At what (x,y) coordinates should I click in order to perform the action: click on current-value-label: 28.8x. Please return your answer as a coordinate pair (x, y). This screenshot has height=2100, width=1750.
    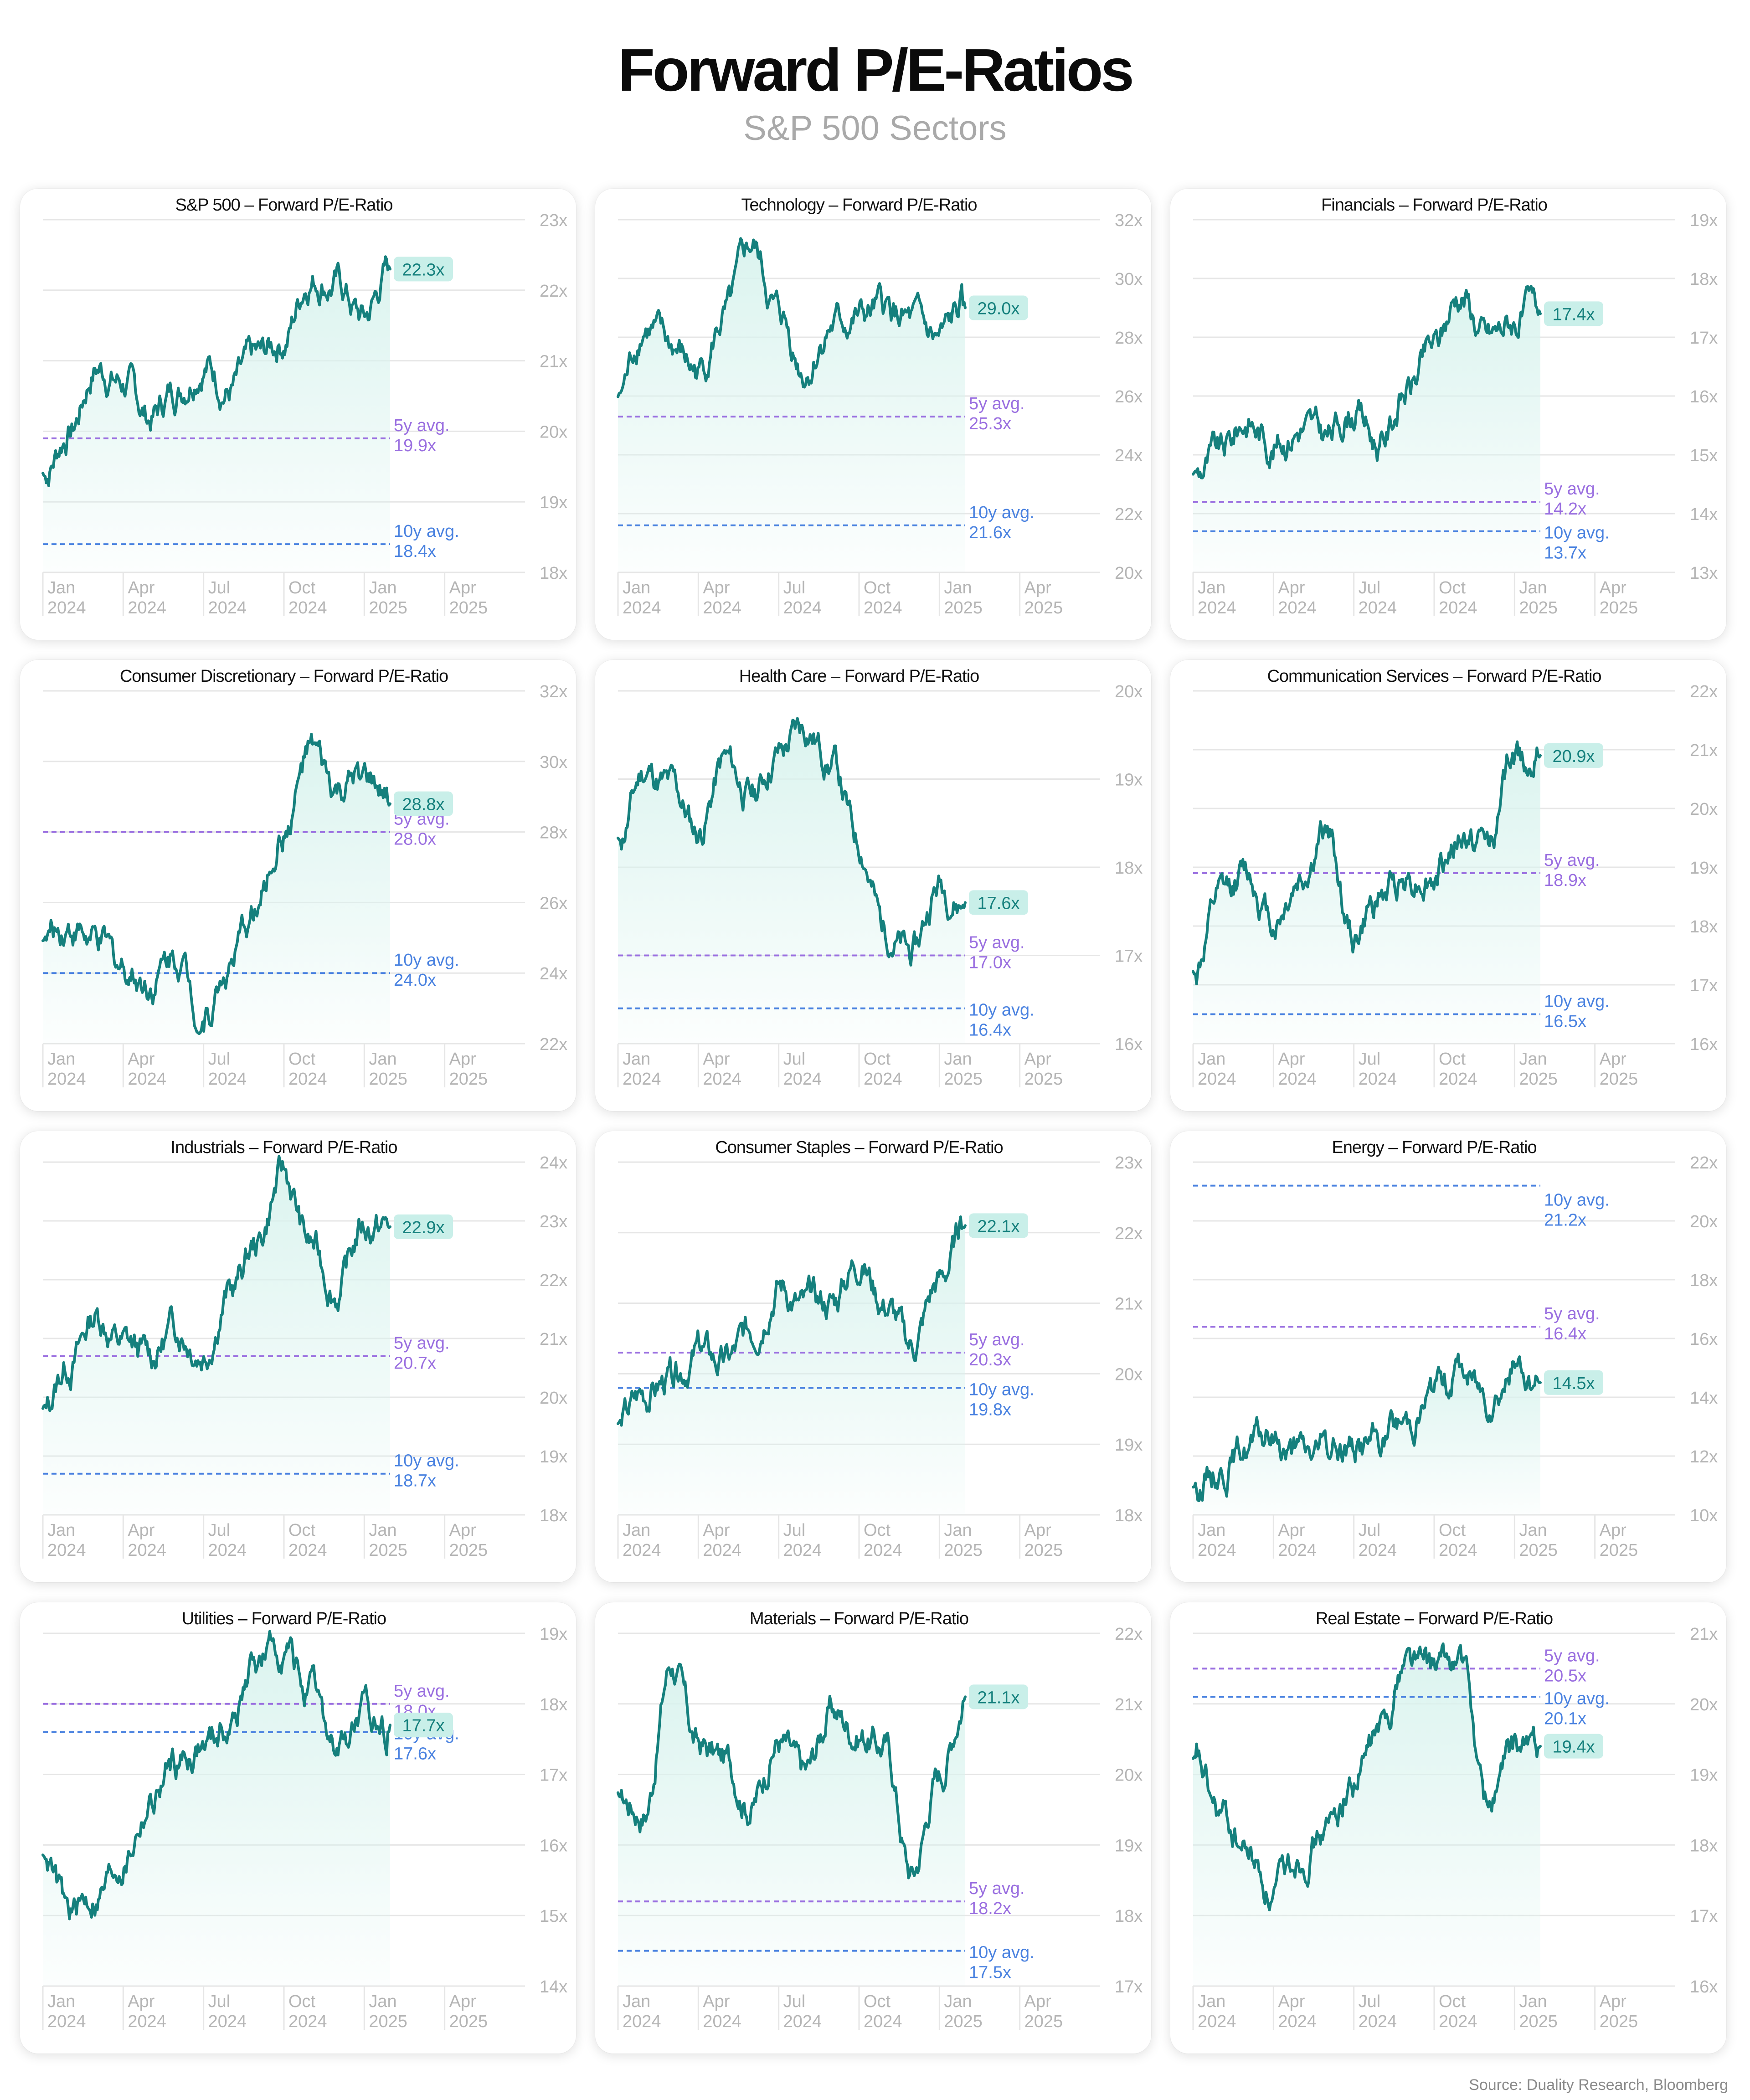
    Looking at the image, I should click on (424, 804).